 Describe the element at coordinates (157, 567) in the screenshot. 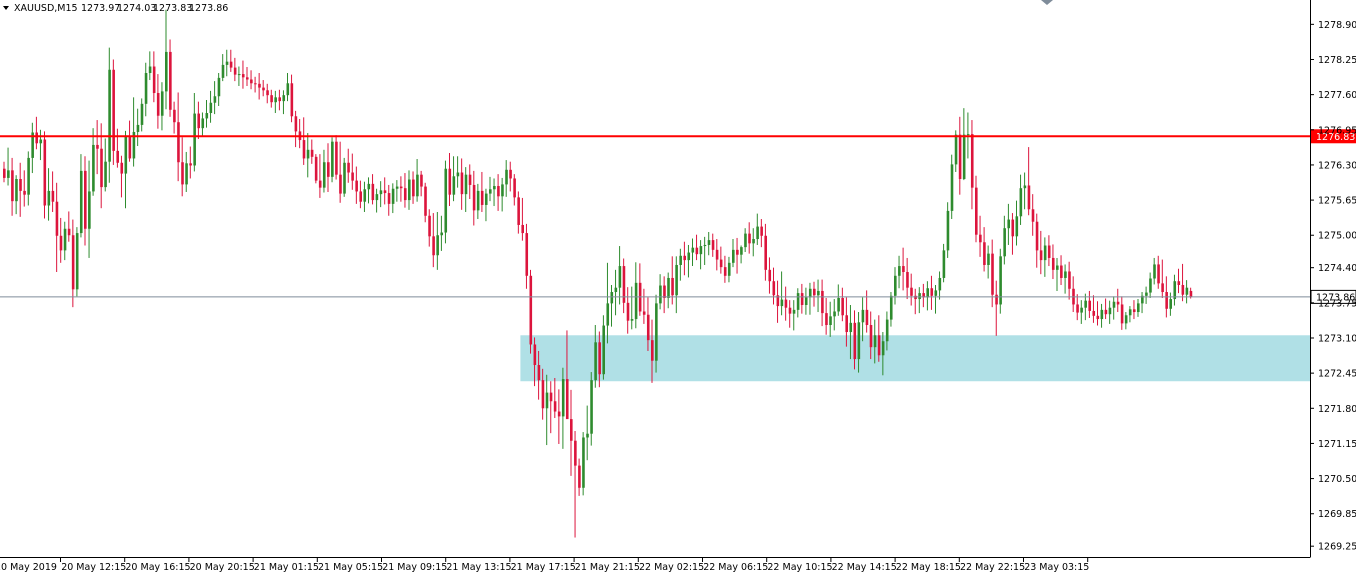

I see `x-tick-label: 20 May 16:15` at that location.